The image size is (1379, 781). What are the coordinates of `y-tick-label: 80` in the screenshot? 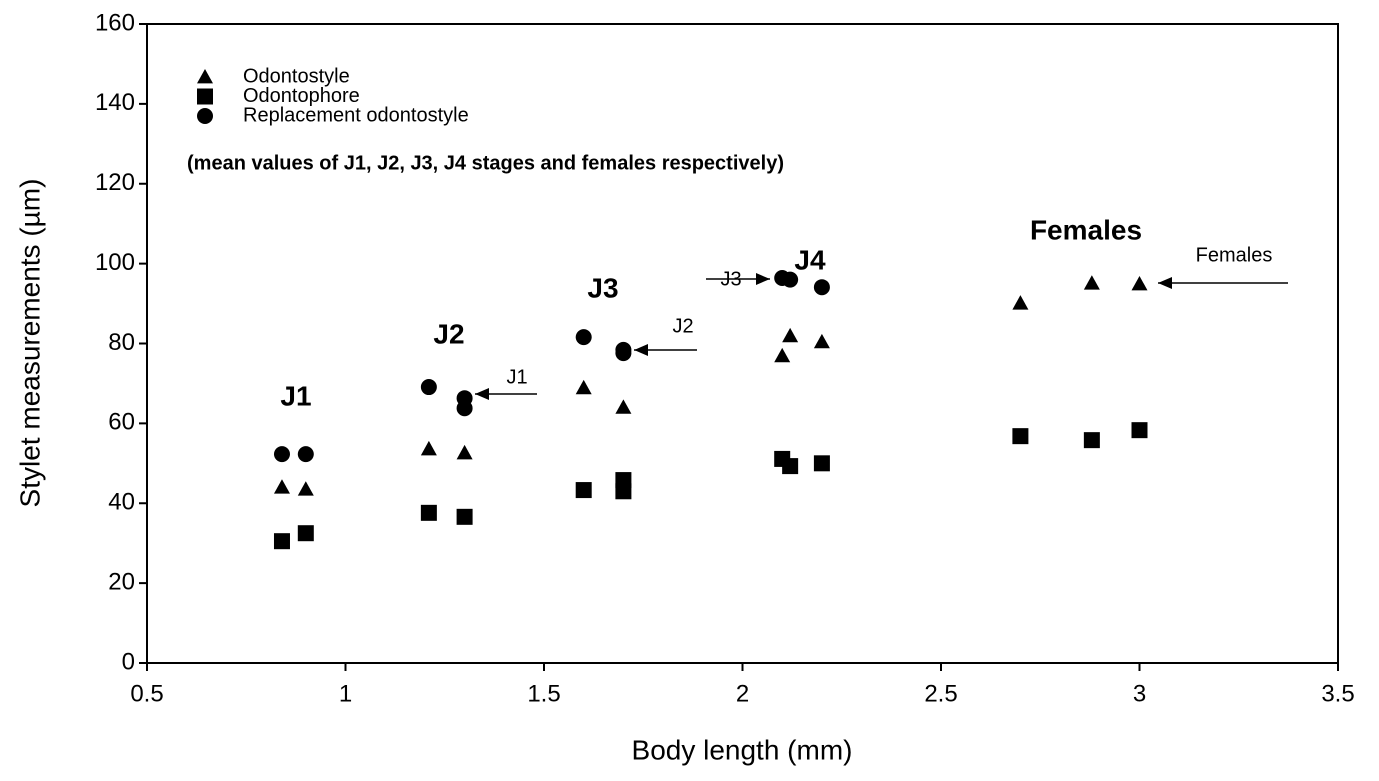 It's located at (121, 342).